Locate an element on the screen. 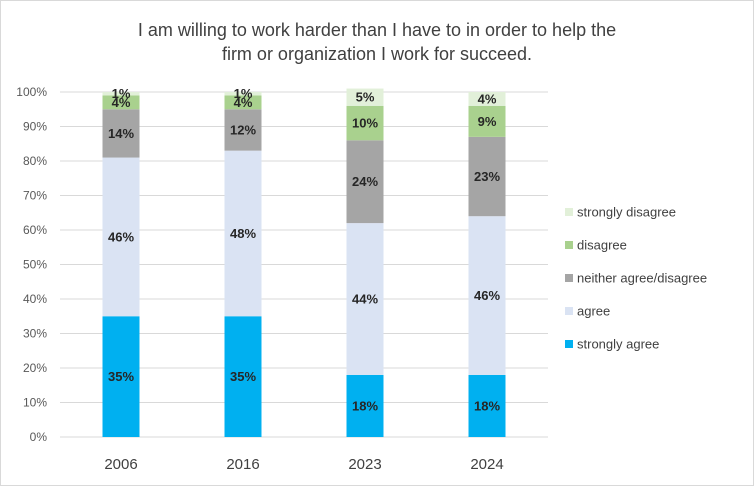 The width and height of the screenshot is (754, 486). data-label-2006-1: 46% is located at coordinates (121, 236).